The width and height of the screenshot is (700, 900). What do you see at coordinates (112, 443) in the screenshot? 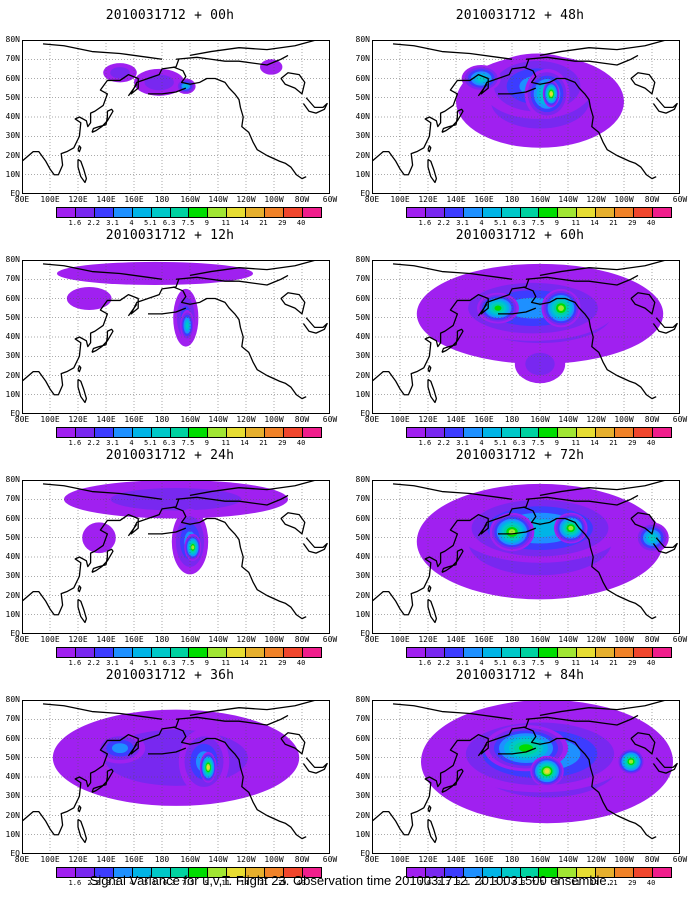
I see `colorbar-label: 3.1` at bounding box center [112, 443].